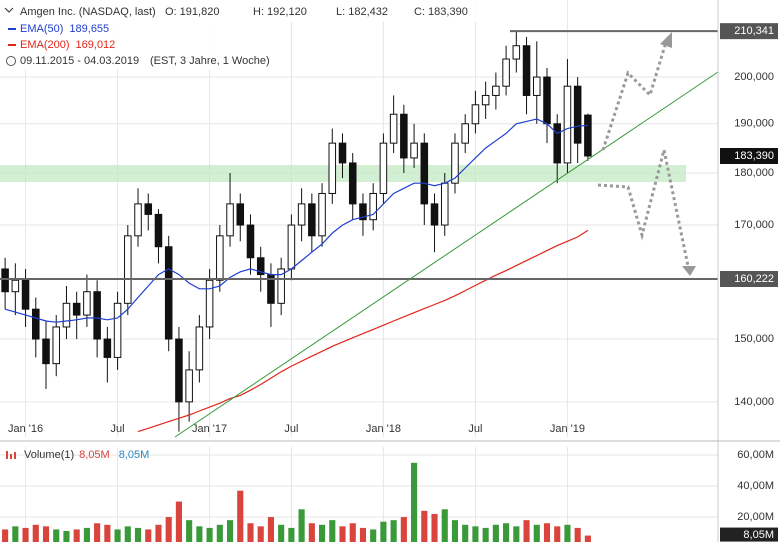 The height and width of the screenshot is (542, 780). Describe the element at coordinates (49, 455) in the screenshot. I see `volume-title: Volume(1)` at that location.